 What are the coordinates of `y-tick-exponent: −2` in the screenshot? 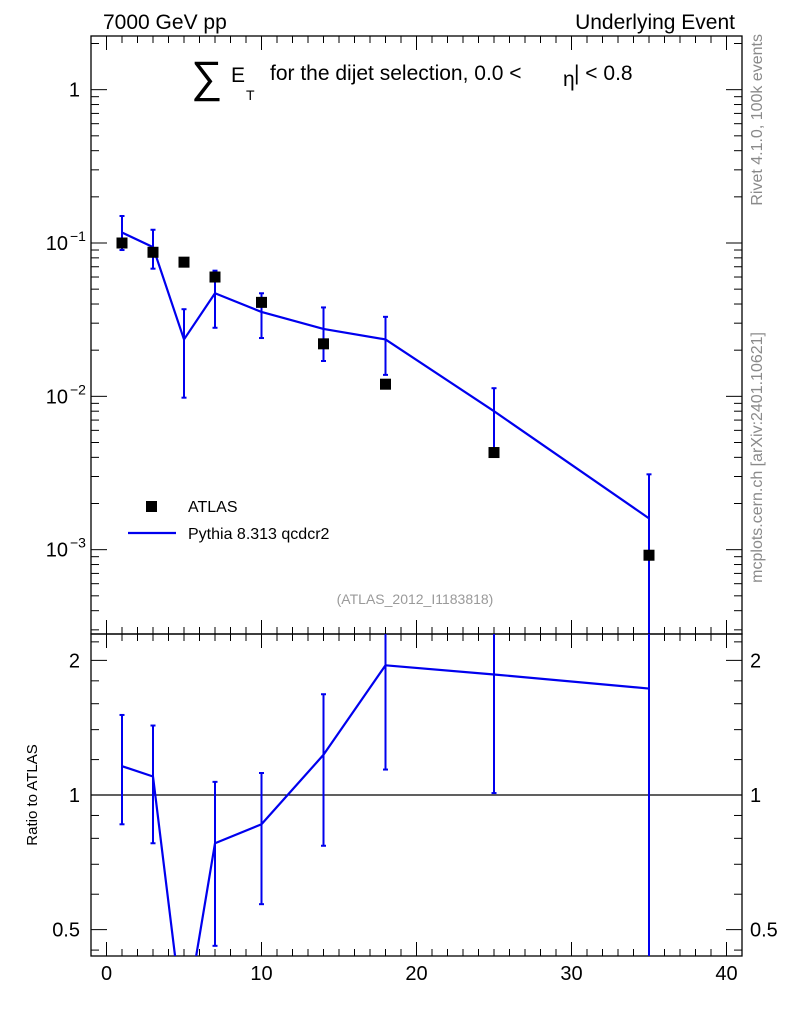 It's located at (78, 389).